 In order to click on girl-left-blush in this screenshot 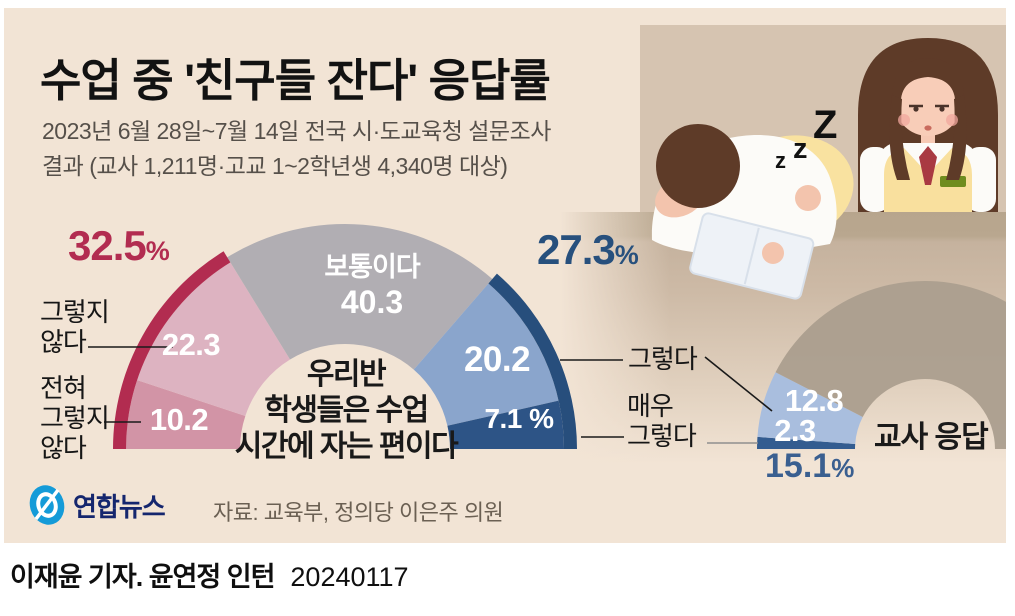, I will do `click(904, 120)`.